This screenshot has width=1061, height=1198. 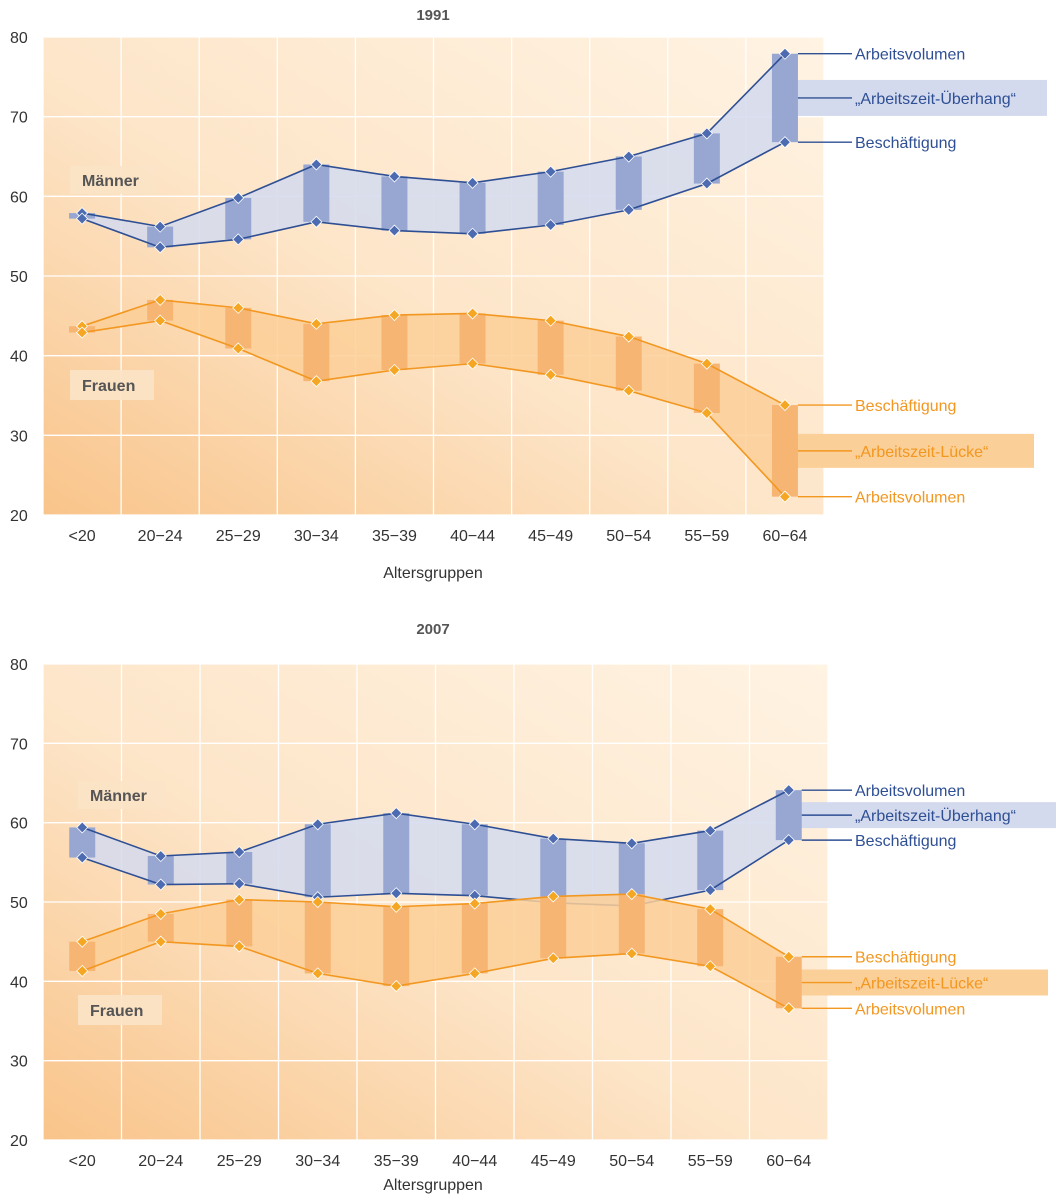 I want to click on y-tick-label: 70, so click(x=19, y=744).